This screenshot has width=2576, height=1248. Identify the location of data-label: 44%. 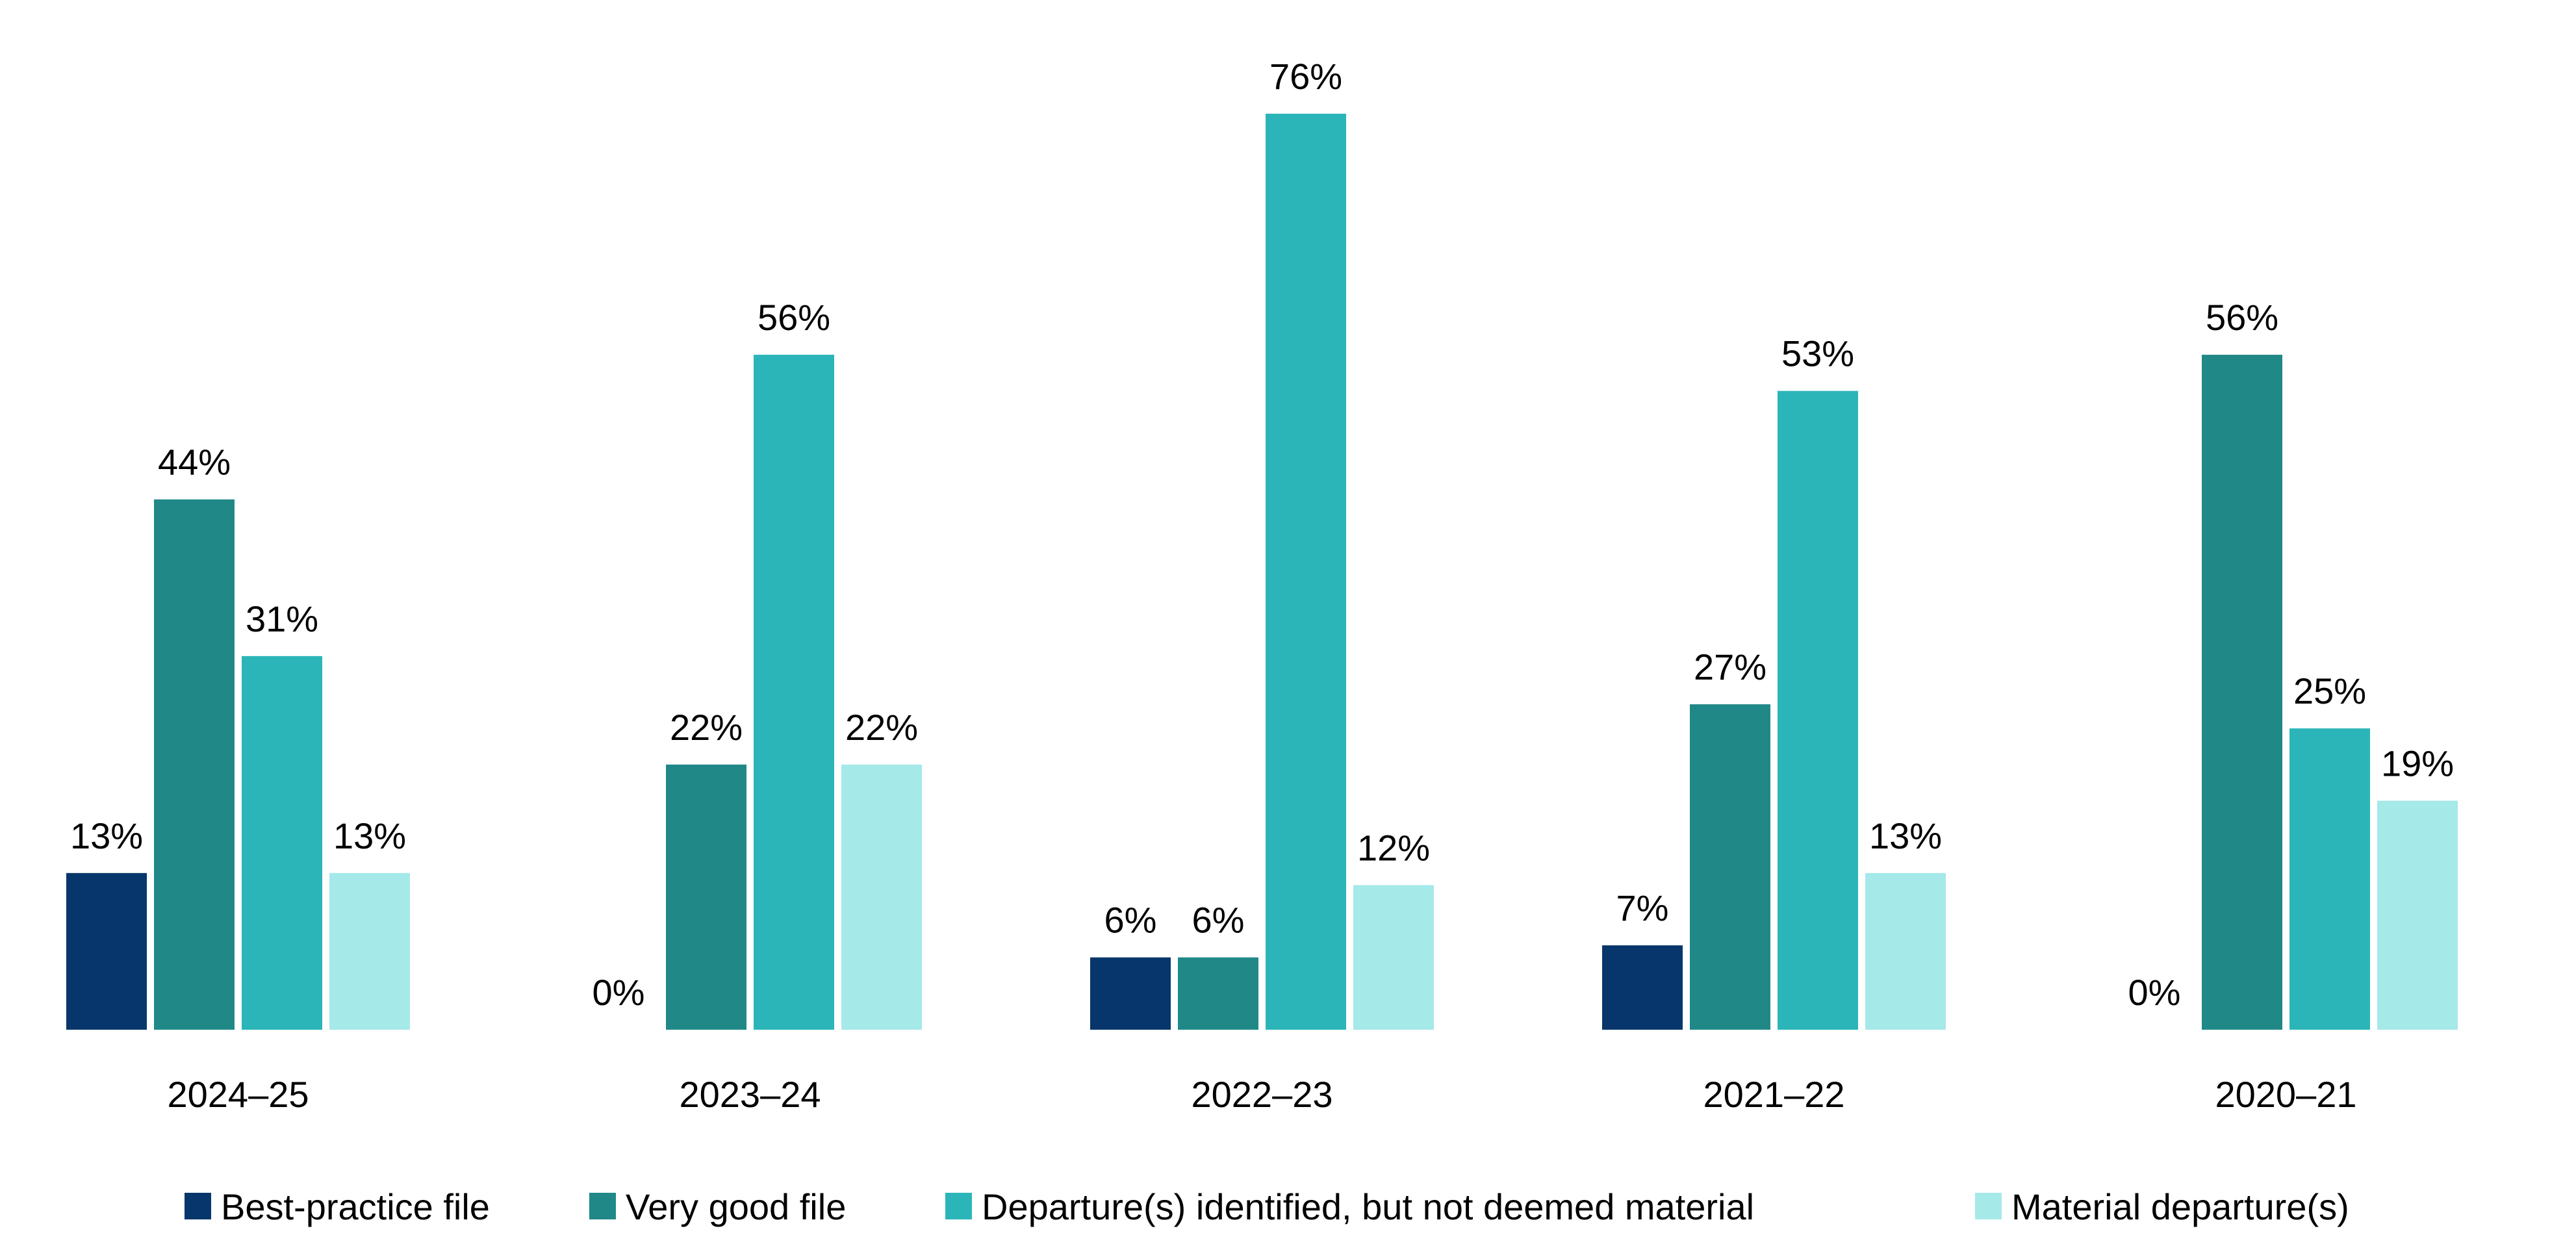
(194, 462).